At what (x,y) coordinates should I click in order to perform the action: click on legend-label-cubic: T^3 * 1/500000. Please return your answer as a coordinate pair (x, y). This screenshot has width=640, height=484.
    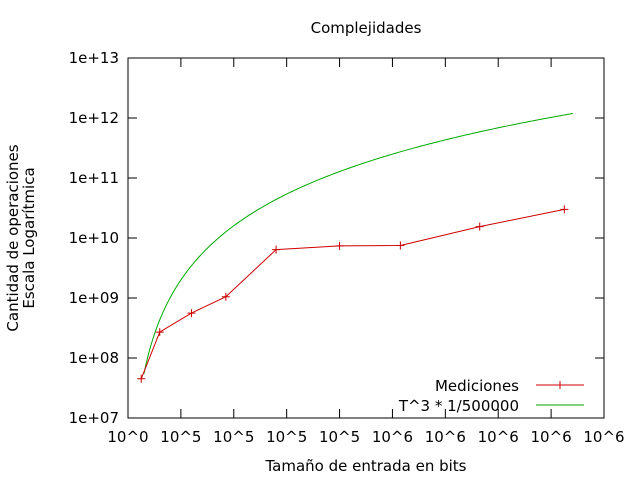
    Looking at the image, I should click on (458, 406).